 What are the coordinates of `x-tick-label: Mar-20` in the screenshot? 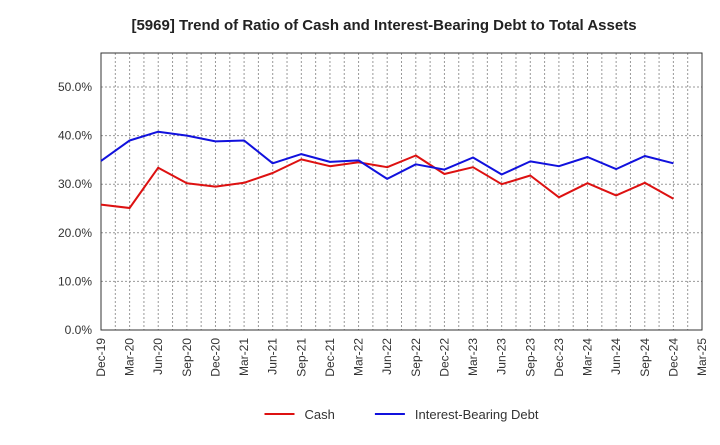 It's located at (130, 357).